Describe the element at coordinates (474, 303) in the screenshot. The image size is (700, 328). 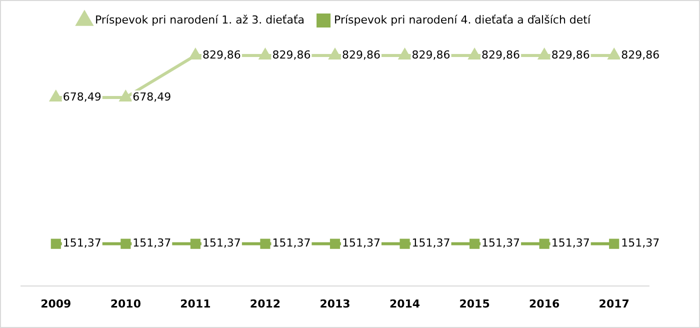
I see `x-tick-label: 2015` at that location.